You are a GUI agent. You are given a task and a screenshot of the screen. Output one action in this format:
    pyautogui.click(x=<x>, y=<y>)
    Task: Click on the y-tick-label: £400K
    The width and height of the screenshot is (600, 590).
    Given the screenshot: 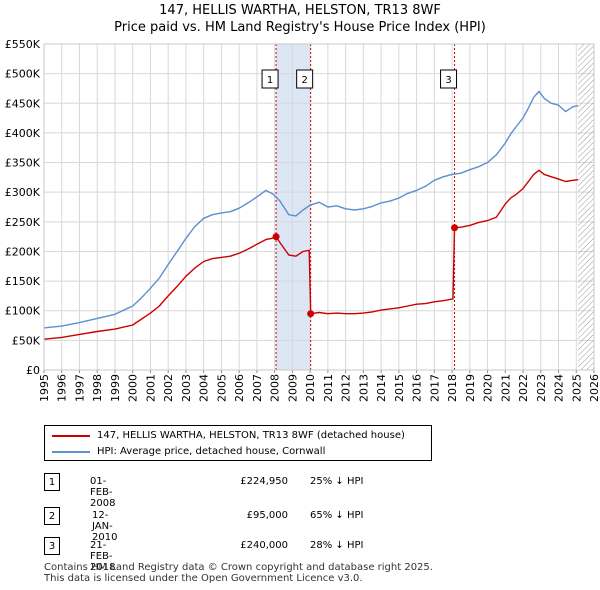 What is the action you would take?
    pyautogui.click(x=23, y=133)
    